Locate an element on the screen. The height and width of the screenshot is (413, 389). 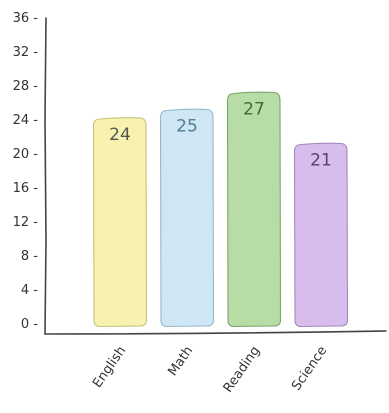
y-tick-label: 0 - is located at coordinates (29, 324).